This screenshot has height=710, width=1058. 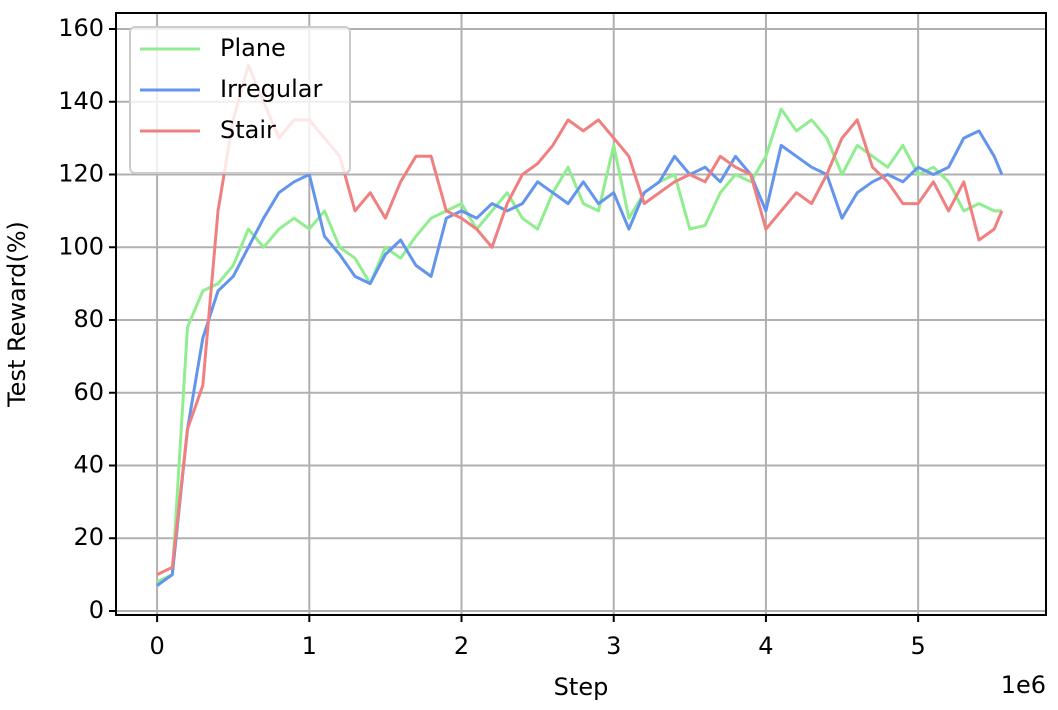 What do you see at coordinates (918, 646) in the screenshot?
I see `x-tick-label: 5` at bounding box center [918, 646].